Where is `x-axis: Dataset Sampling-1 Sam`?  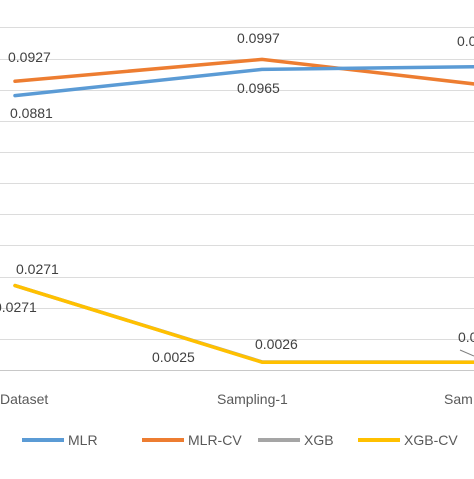
x-axis: Dataset Sampling-1 Sam is located at coordinates (236, 399).